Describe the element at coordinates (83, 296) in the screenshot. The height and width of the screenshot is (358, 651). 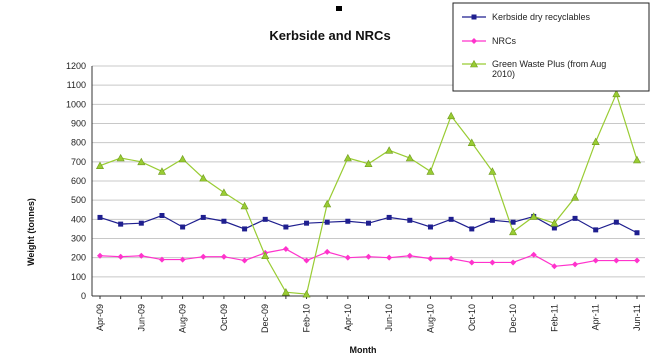
I see `y-tick-label: 0` at that location.